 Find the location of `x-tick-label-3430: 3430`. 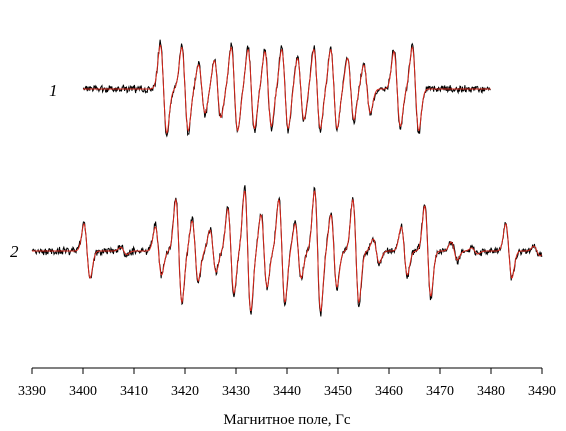

x-tick-label-3430: 3430 is located at coordinates (236, 391).